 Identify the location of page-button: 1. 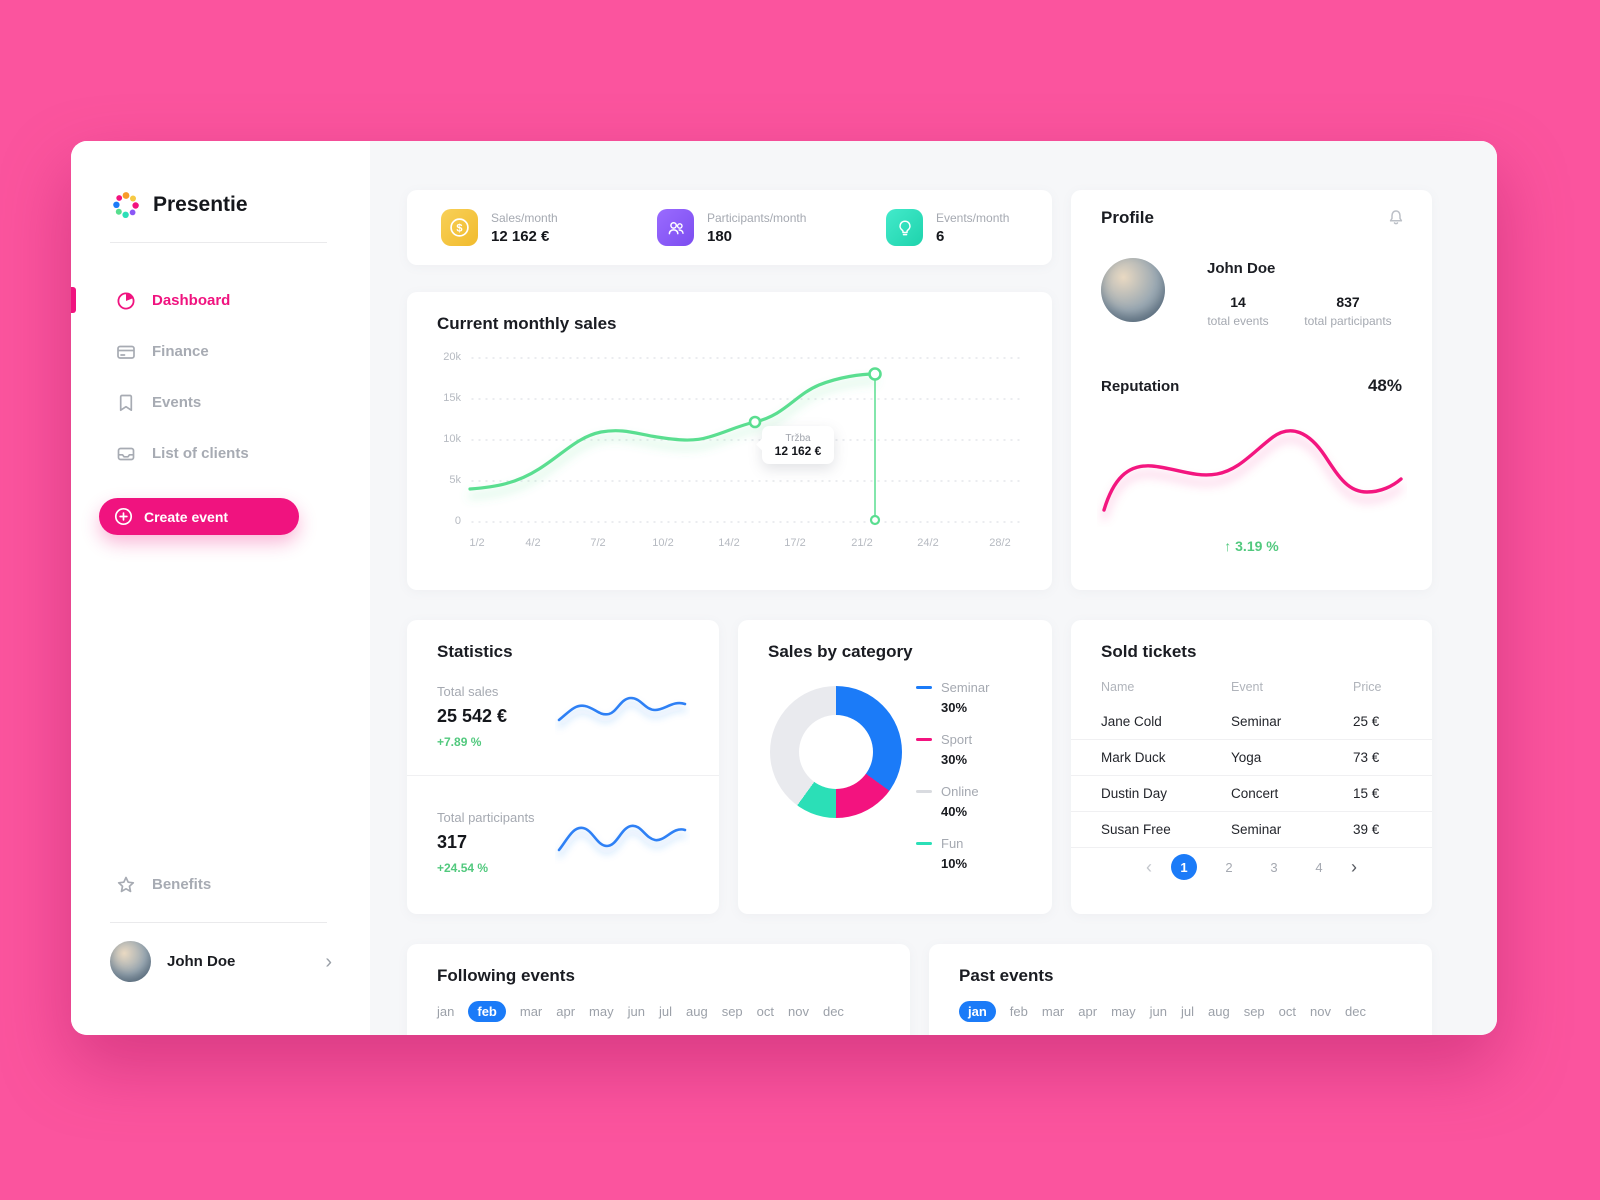
(1184, 867).